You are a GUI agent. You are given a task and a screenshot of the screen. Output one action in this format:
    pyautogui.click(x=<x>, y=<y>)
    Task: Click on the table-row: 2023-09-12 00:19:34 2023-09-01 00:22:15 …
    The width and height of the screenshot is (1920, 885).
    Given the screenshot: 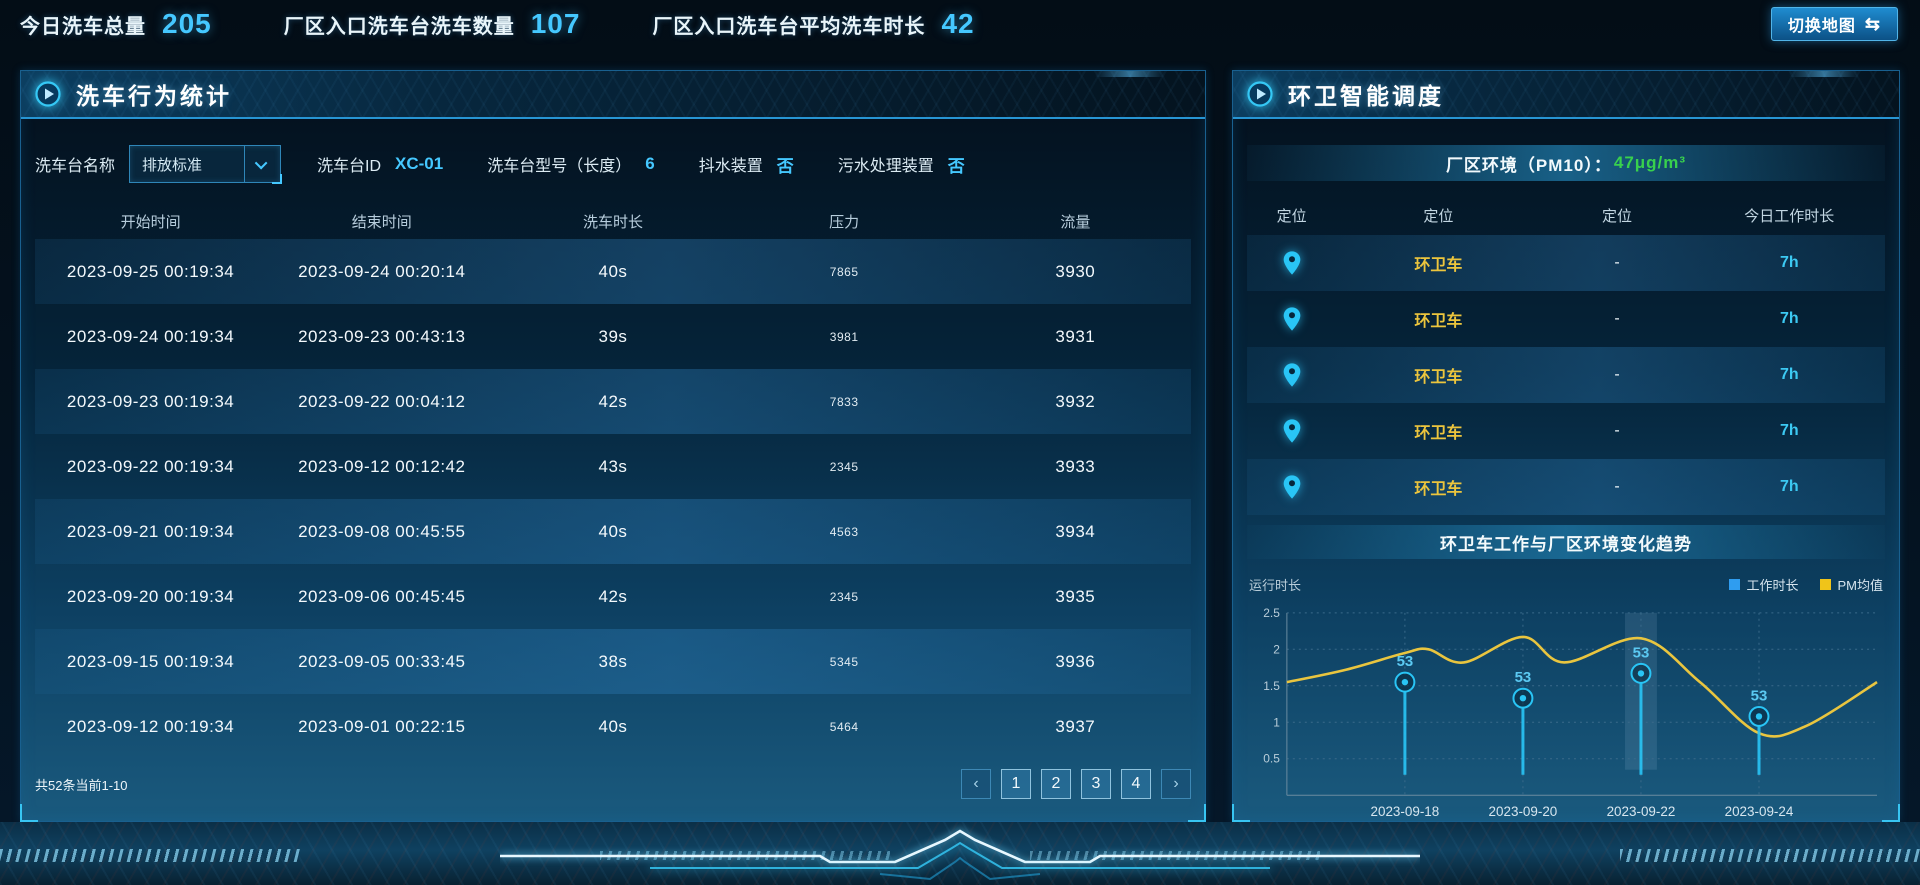 What is the action you would take?
    pyautogui.click(x=613, y=726)
    